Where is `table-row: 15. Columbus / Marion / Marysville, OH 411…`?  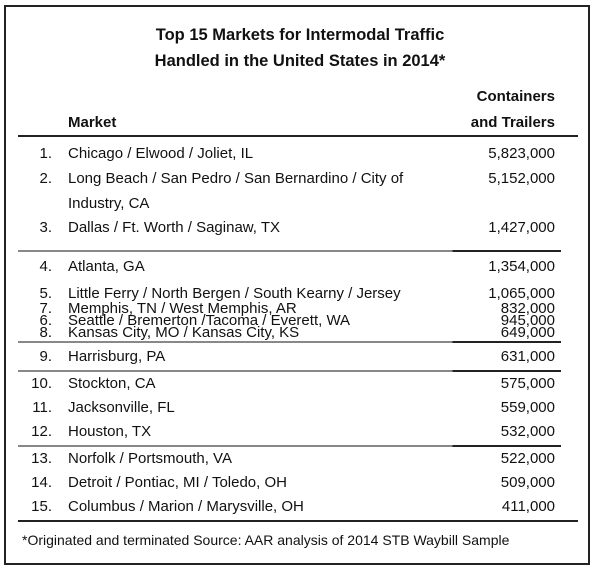 table-row: 15. Columbus / Marion / Marysville, OH 411… is located at coordinates (300, 507).